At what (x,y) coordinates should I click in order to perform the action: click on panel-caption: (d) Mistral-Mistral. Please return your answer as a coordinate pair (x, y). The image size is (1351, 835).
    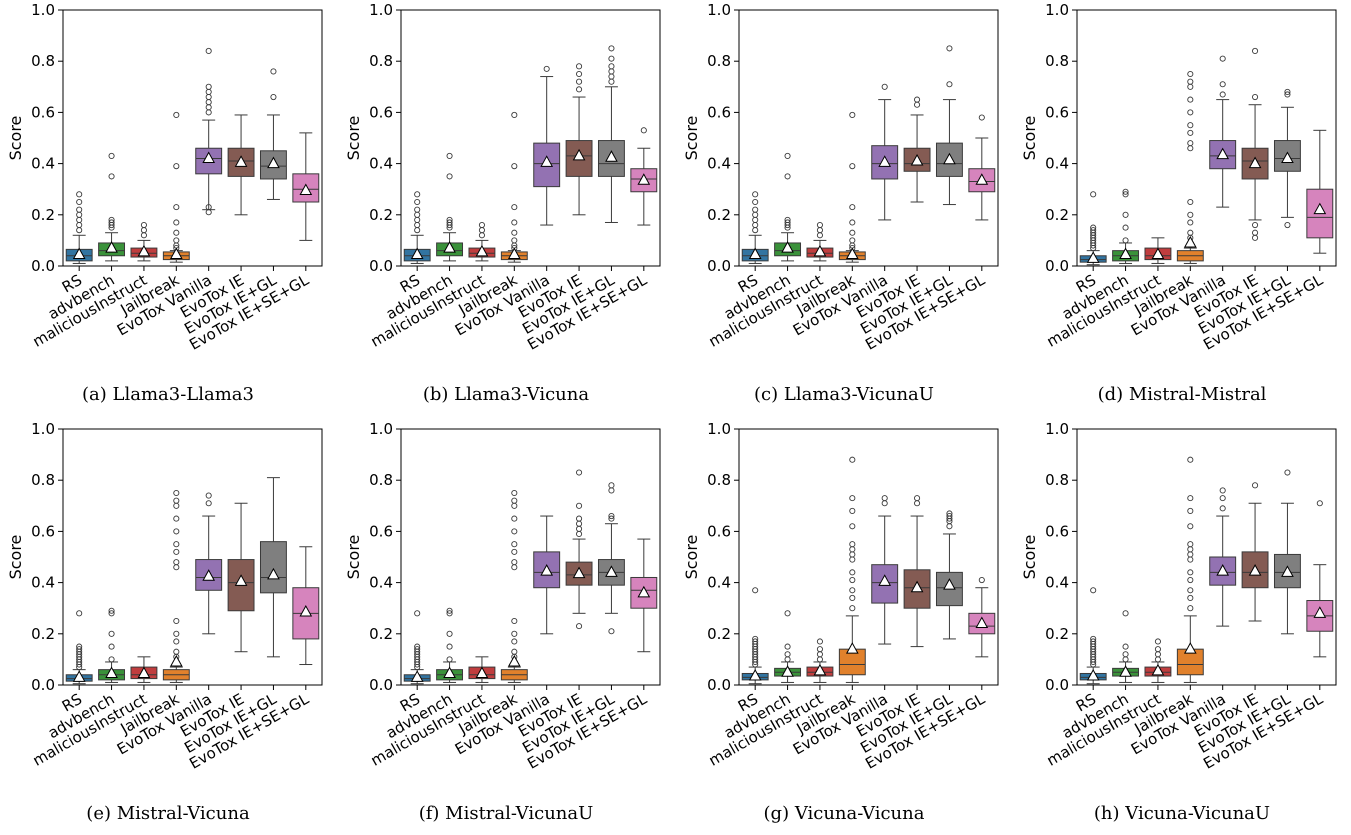
    Looking at the image, I should click on (1182, 394).